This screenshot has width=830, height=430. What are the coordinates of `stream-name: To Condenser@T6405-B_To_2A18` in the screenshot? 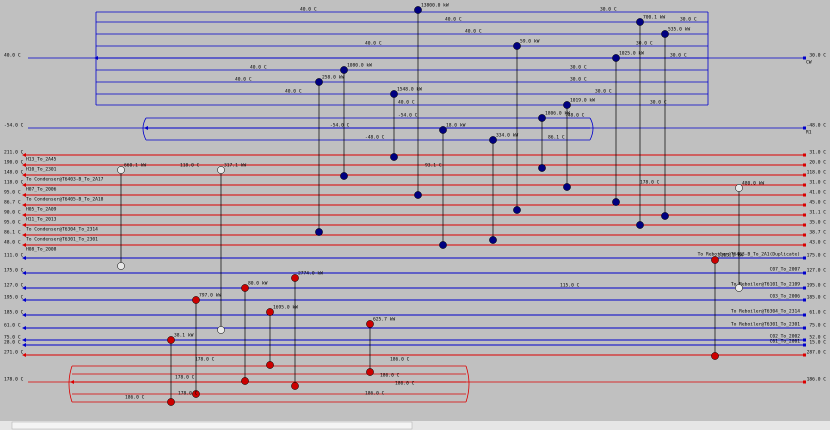 It's located at (65, 200).